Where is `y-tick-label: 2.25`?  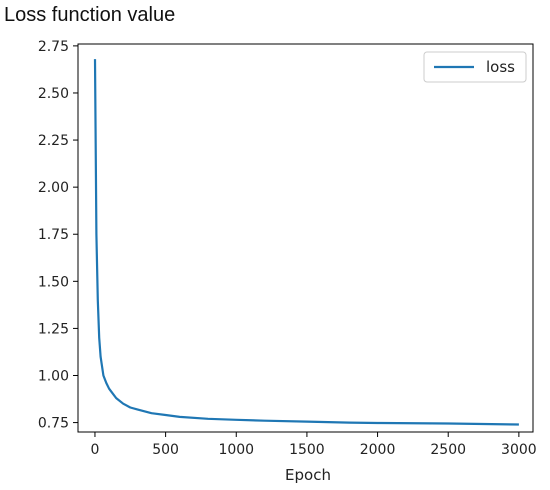 y-tick-label: 2.25 is located at coordinates (53, 141).